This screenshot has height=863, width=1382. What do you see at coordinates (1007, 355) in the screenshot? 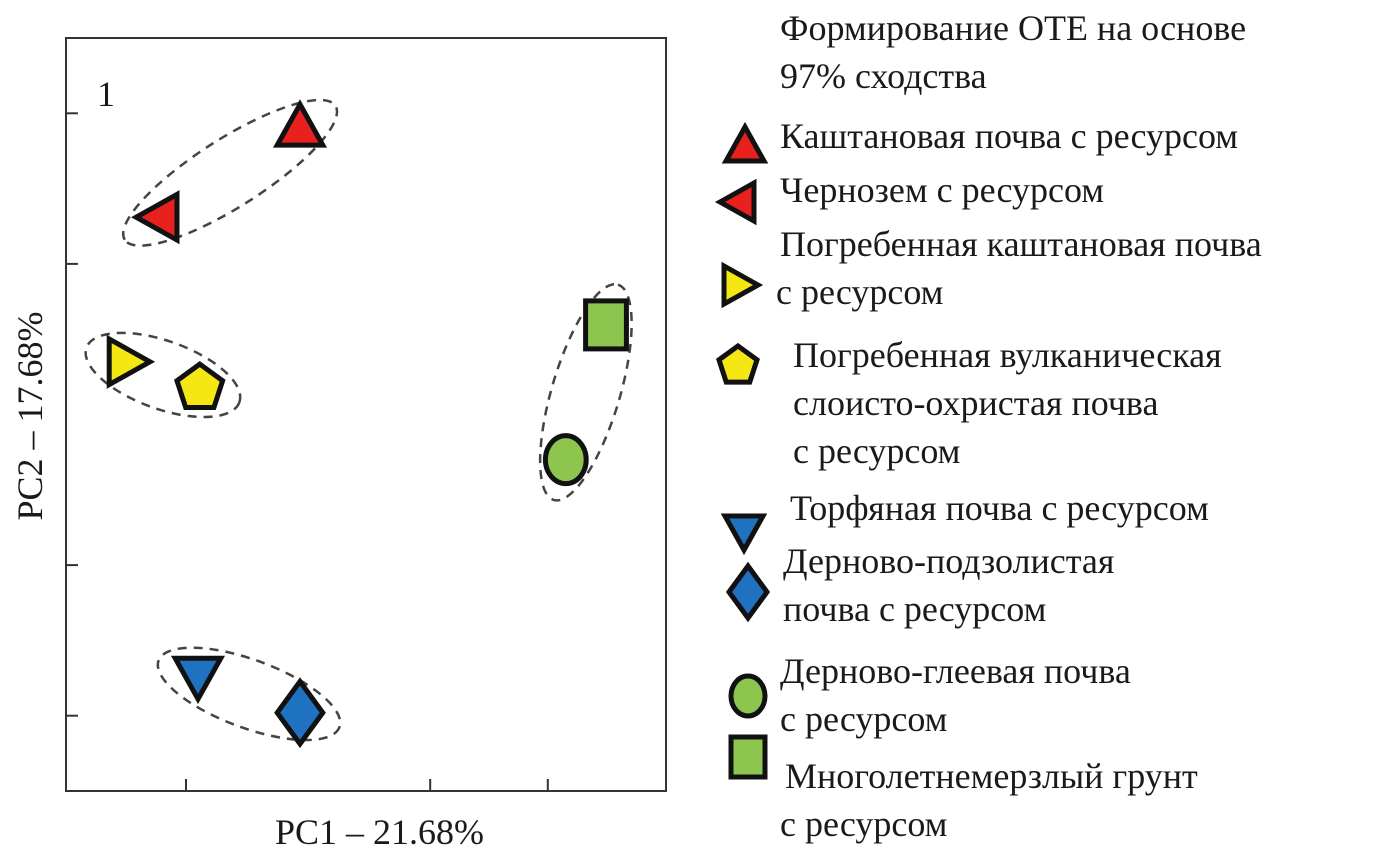
I see `legend-entry-label: Погребенная вулканическая` at bounding box center [1007, 355].